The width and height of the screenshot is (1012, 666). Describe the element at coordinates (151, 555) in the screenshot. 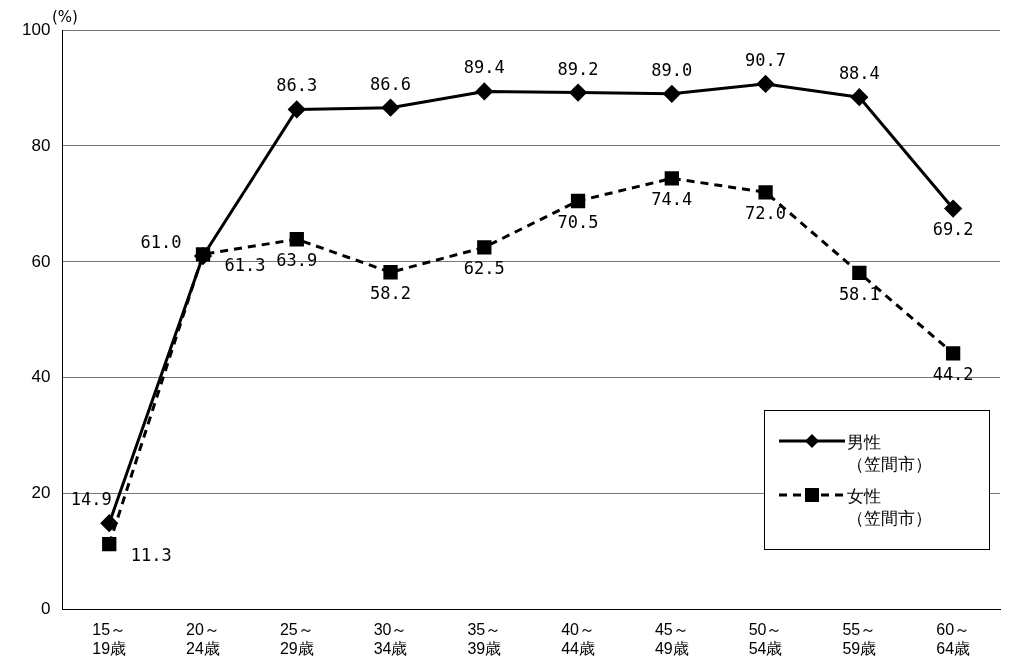

I see `data-label: 11.3` at that location.